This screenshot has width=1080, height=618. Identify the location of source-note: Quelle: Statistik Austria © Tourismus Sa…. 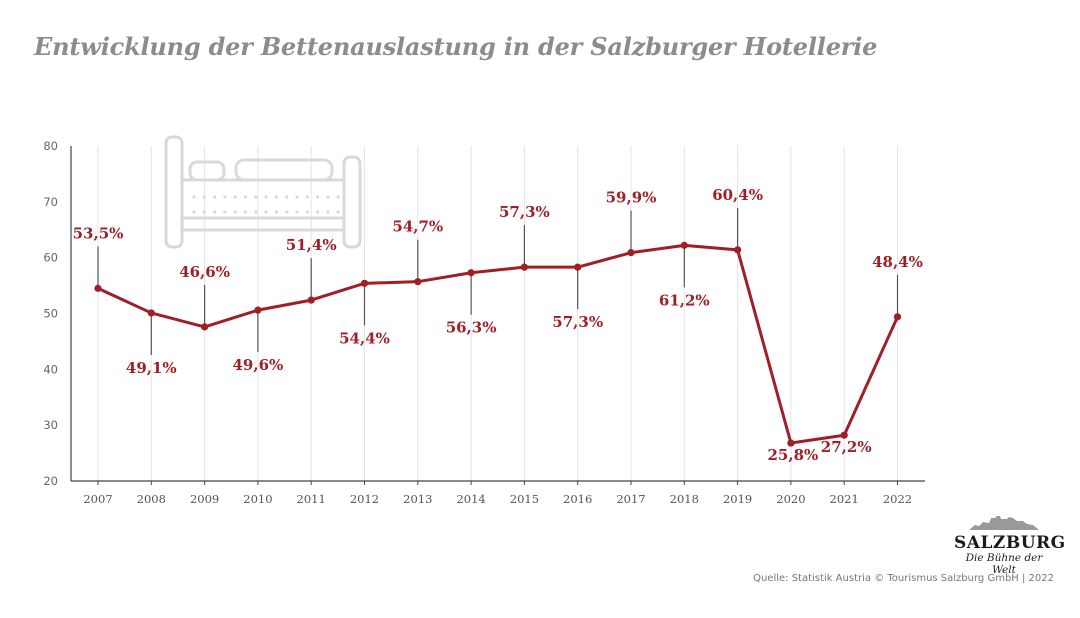
(903, 578).